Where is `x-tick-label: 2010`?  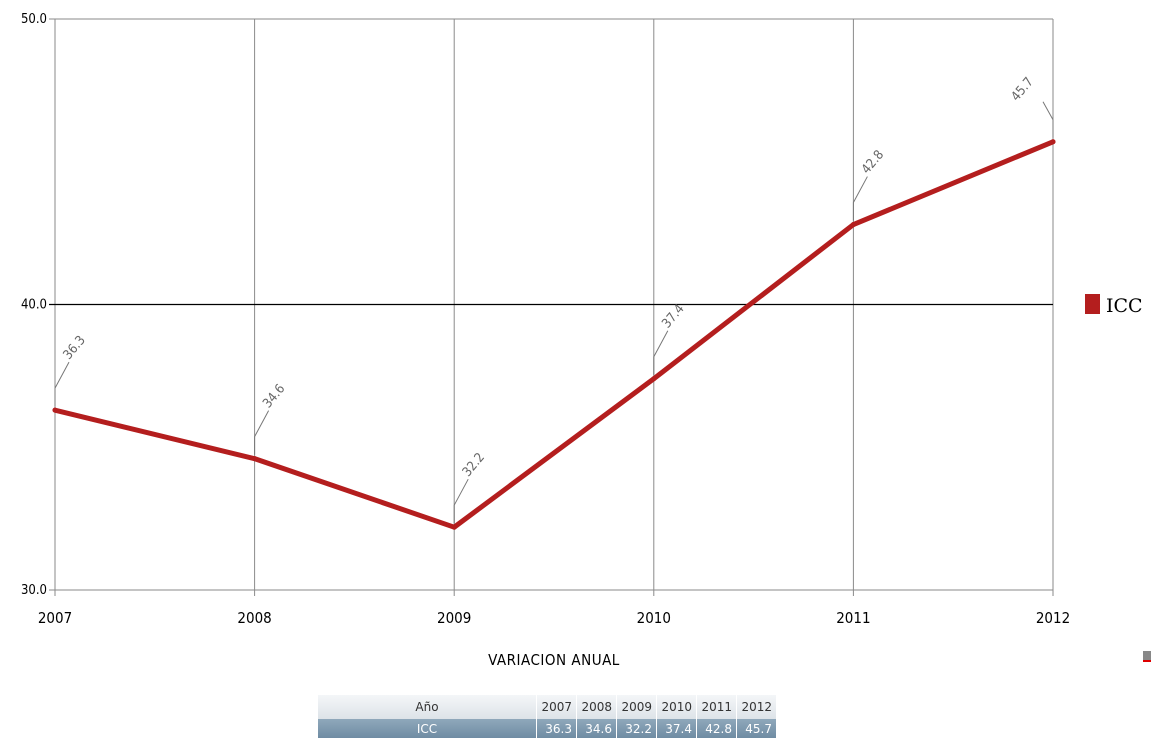 x-tick-label: 2010 is located at coordinates (654, 618).